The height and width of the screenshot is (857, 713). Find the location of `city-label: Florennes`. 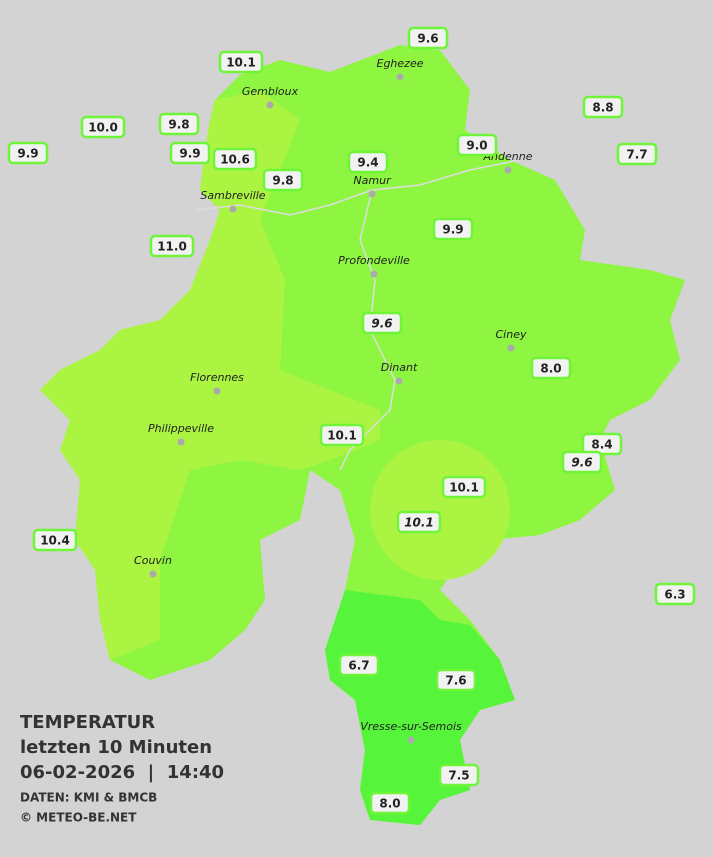

city-label: Florennes is located at coordinates (217, 377).